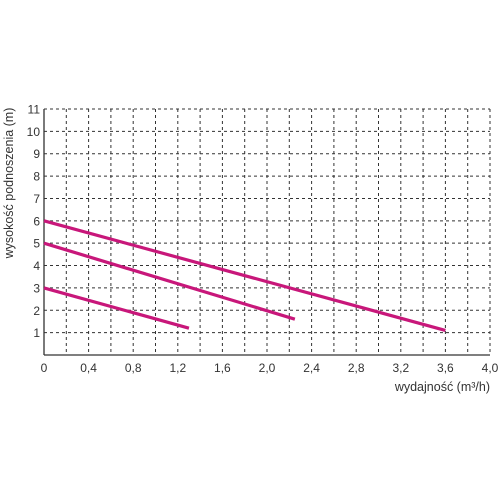  I want to click on y-tick-label: 11, so click(34, 110).